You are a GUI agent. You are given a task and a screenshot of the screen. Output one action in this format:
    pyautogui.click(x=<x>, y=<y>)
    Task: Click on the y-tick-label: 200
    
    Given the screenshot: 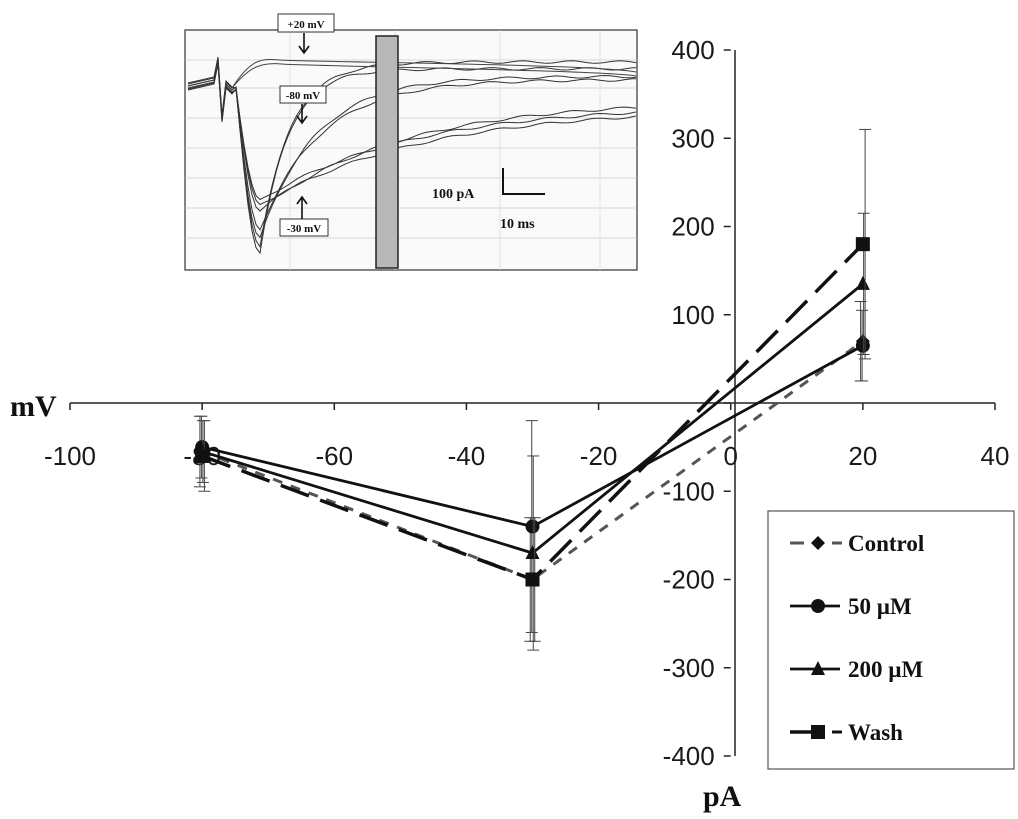 What is the action you would take?
    pyautogui.click(x=692, y=227)
    